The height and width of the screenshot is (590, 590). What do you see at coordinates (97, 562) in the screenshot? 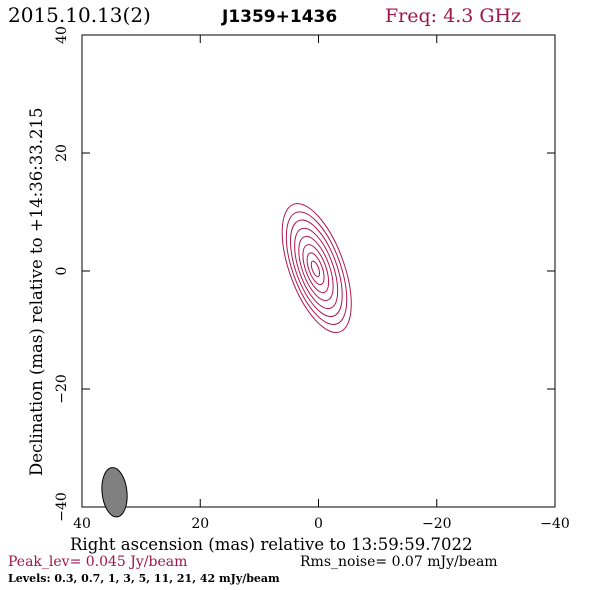
I see `peak-level: Peak_lev= 0.045 Jy/beam` at bounding box center [97, 562].